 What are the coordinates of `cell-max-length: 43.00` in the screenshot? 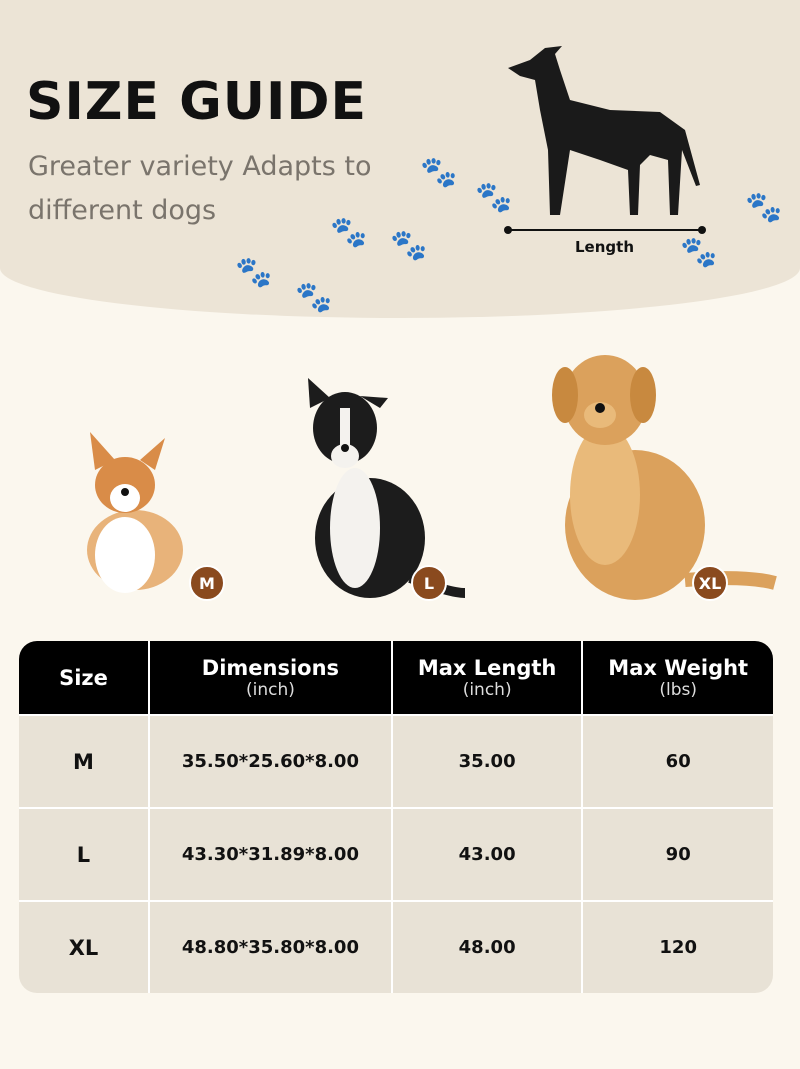 It's located at (488, 853).